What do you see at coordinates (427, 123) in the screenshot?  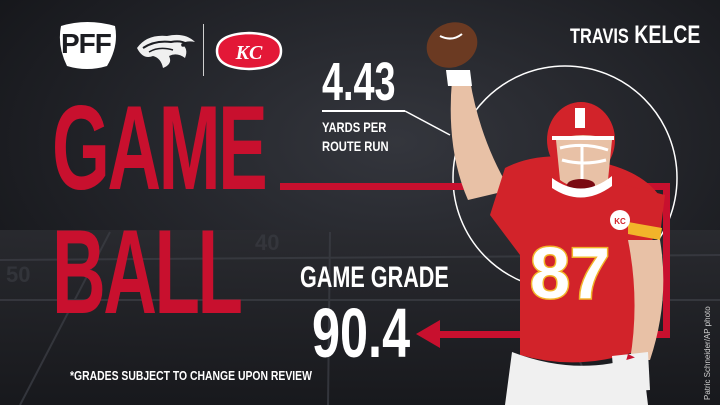 I see `stat-leader-line` at bounding box center [427, 123].